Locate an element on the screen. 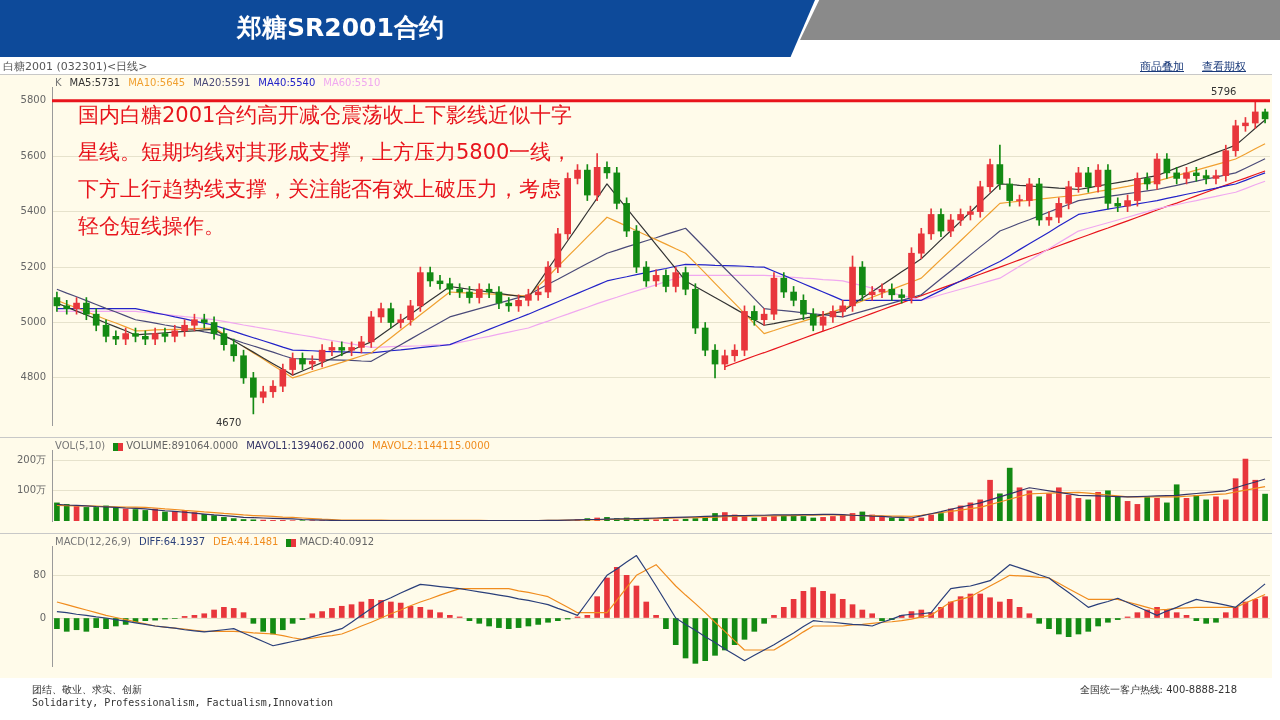  text: 商品叠加 is located at coordinates (1162, 66).